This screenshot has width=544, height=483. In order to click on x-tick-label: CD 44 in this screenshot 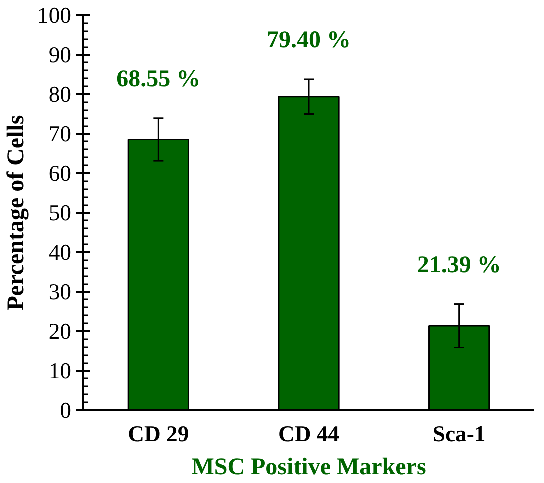, I will do `click(309, 434)`.